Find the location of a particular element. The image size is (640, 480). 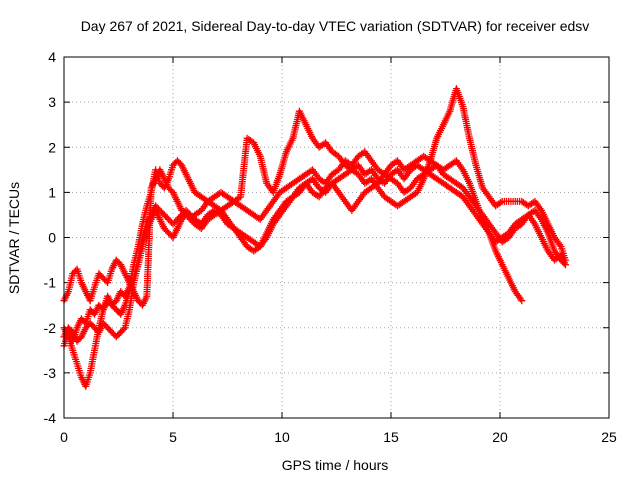

y-tick-label: 0 is located at coordinates (52, 238).